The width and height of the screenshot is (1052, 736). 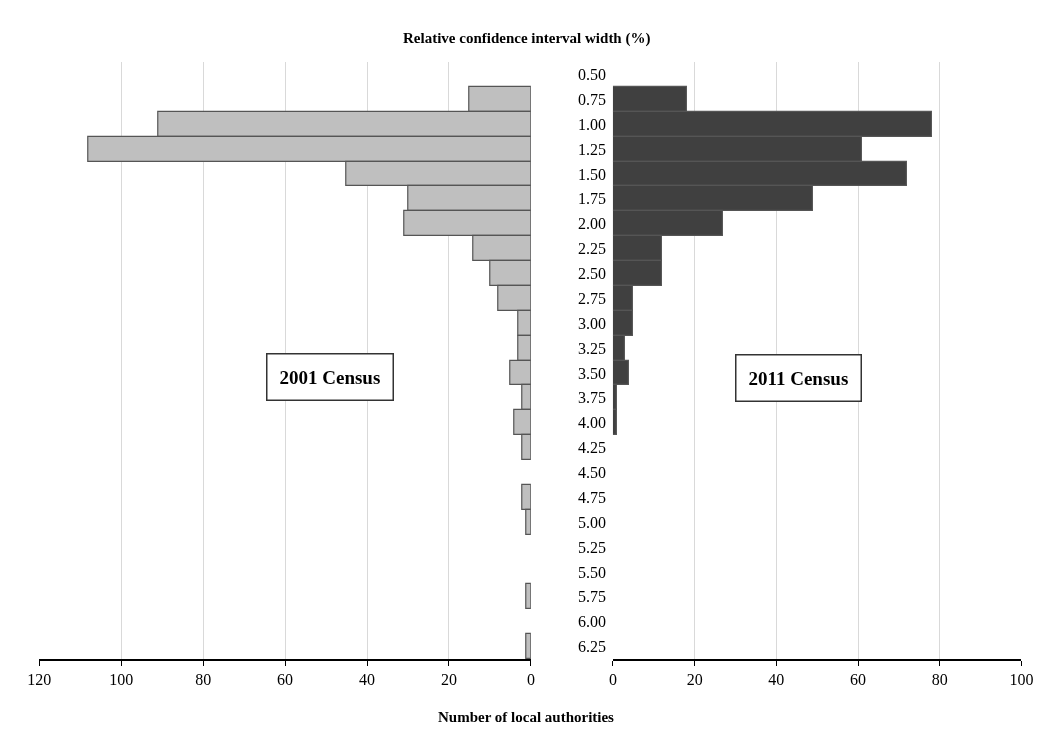 What do you see at coordinates (591, 448) in the screenshot?
I see `y-tick-label: 4.25` at bounding box center [591, 448].